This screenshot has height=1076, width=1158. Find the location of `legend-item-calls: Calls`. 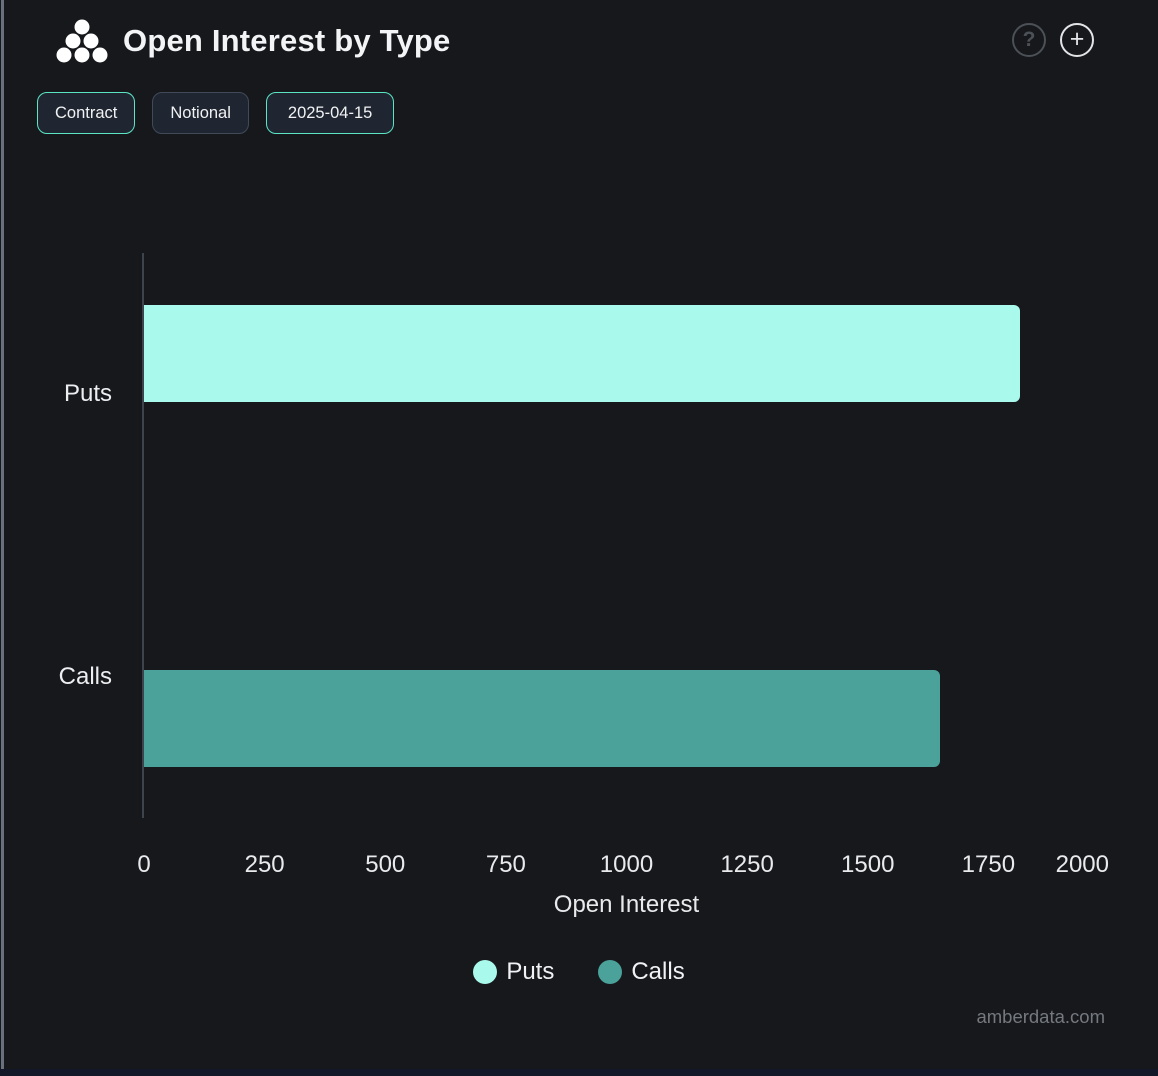

legend-item-calls: Calls is located at coordinates (641, 972).